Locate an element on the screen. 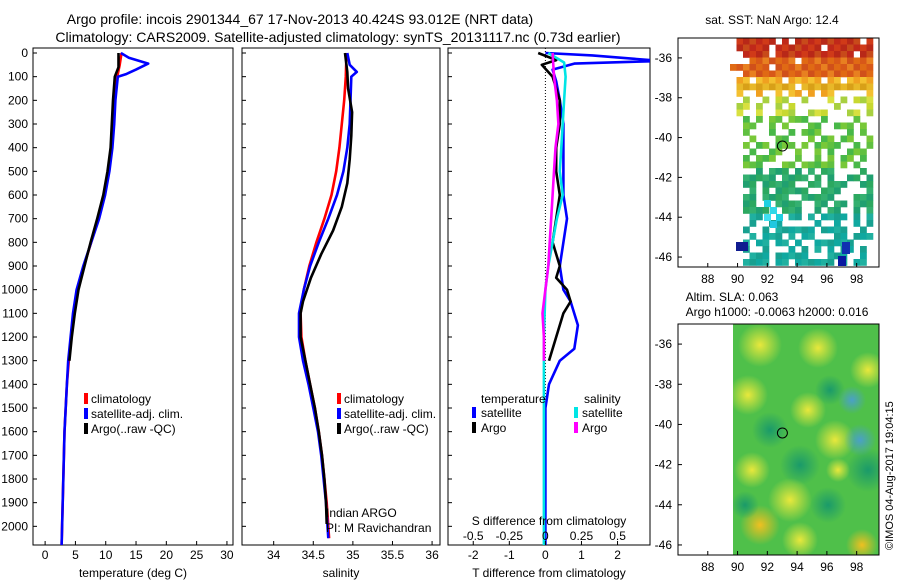 The width and height of the screenshot is (900, 580). difference-s-axis: -0.5 -0.25 0 0.25 0.5 is located at coordinates (544, 536).